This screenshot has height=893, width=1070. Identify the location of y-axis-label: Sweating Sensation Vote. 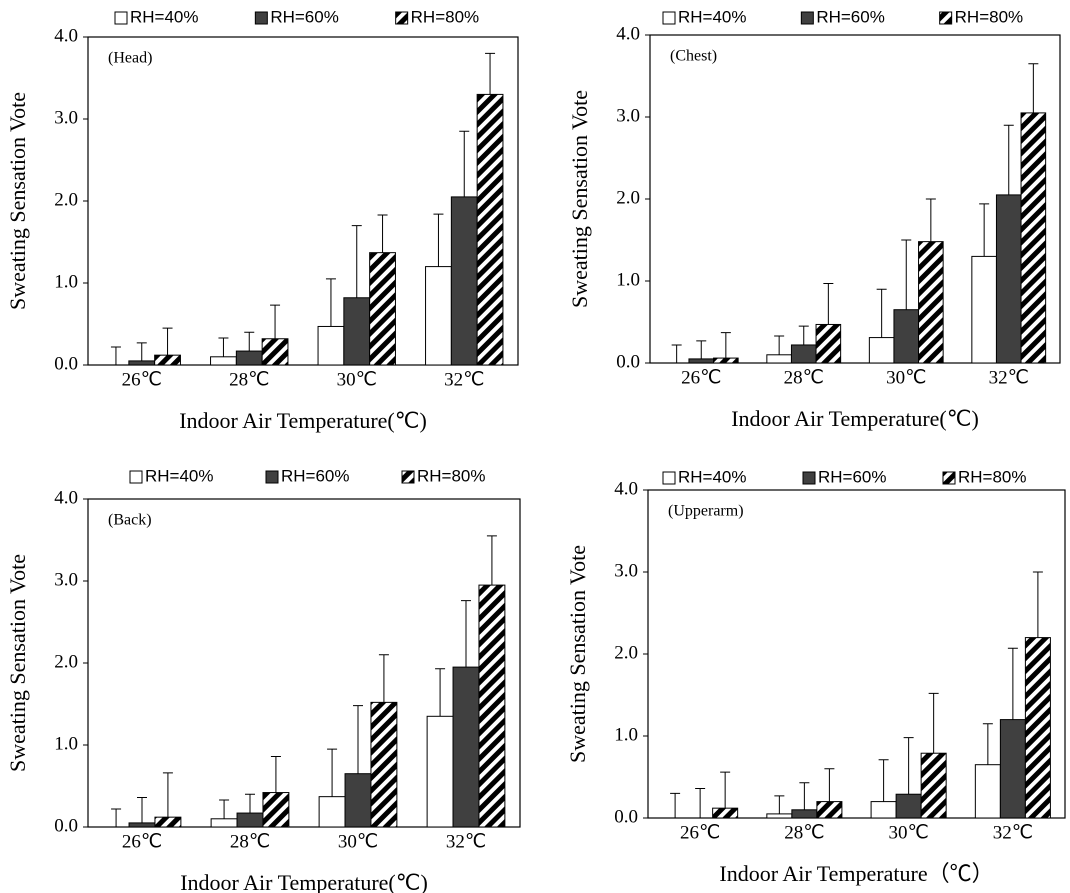
(17, 663).